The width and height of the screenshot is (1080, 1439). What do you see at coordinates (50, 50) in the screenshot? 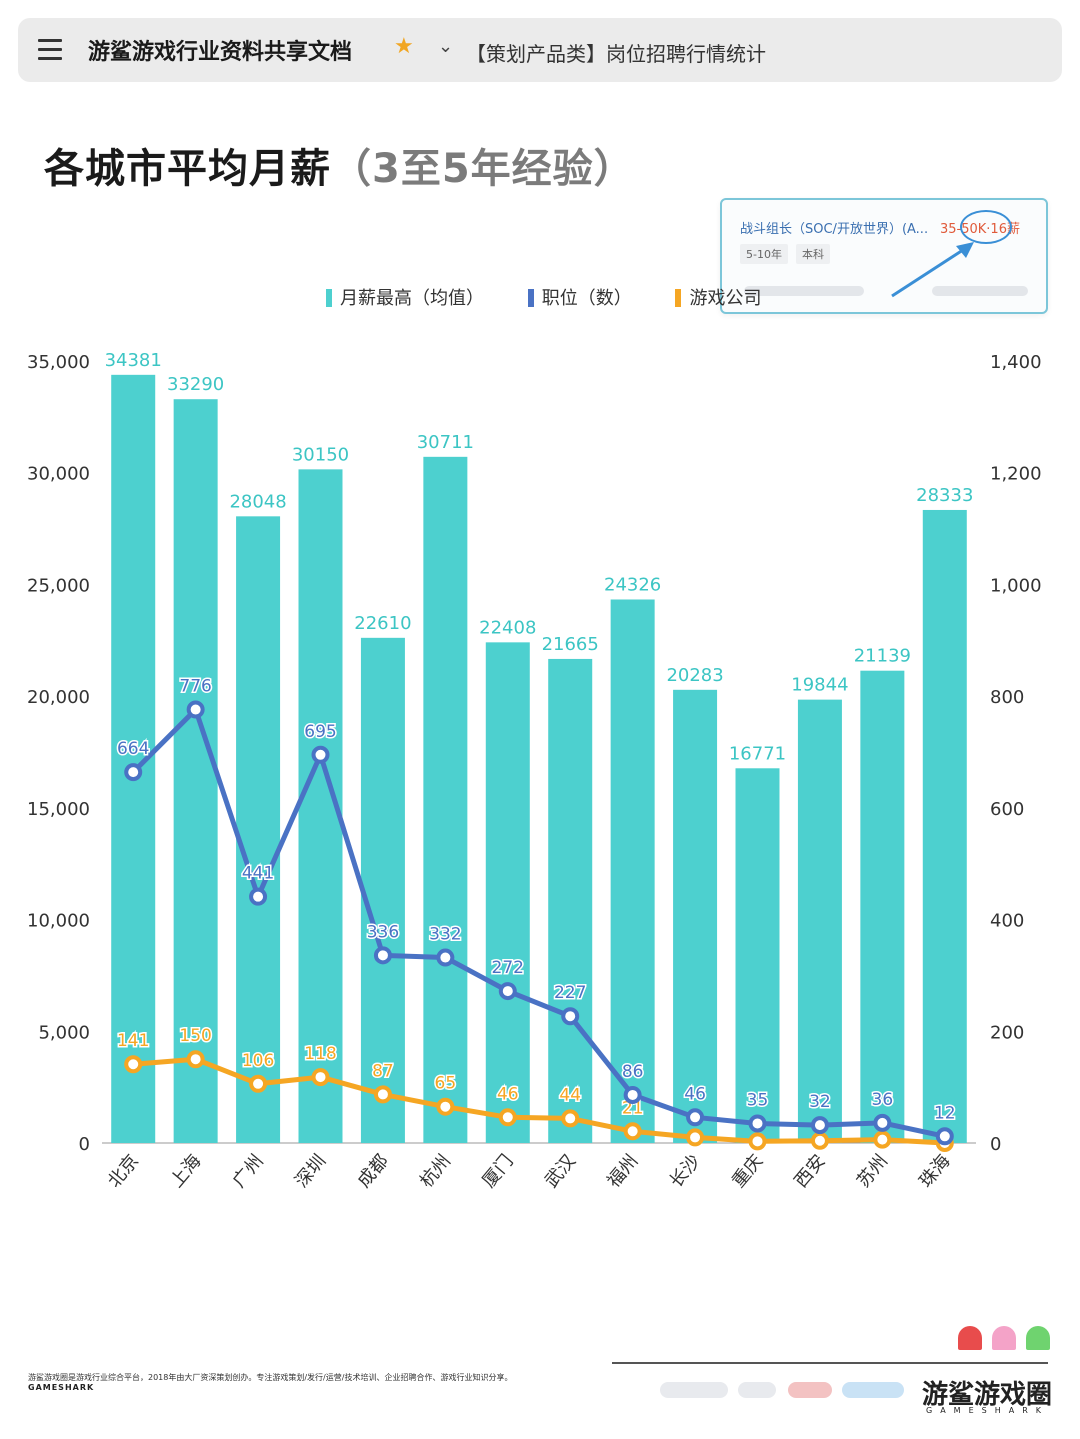
I see `menu-icon` at bounding box center [50, 50].